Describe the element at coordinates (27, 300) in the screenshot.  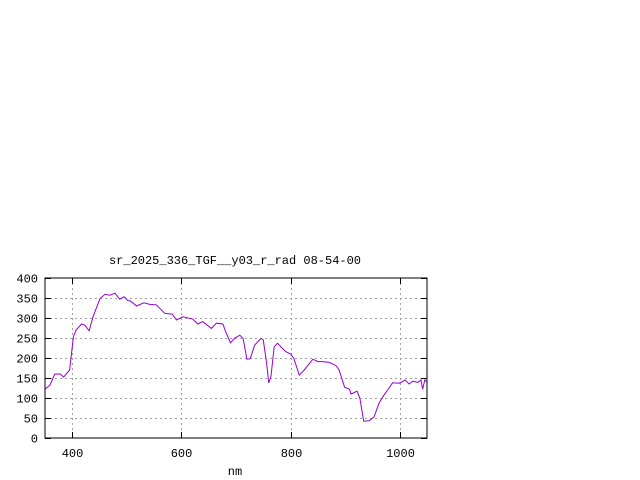
I see `y-tick-label: 350` at that location.